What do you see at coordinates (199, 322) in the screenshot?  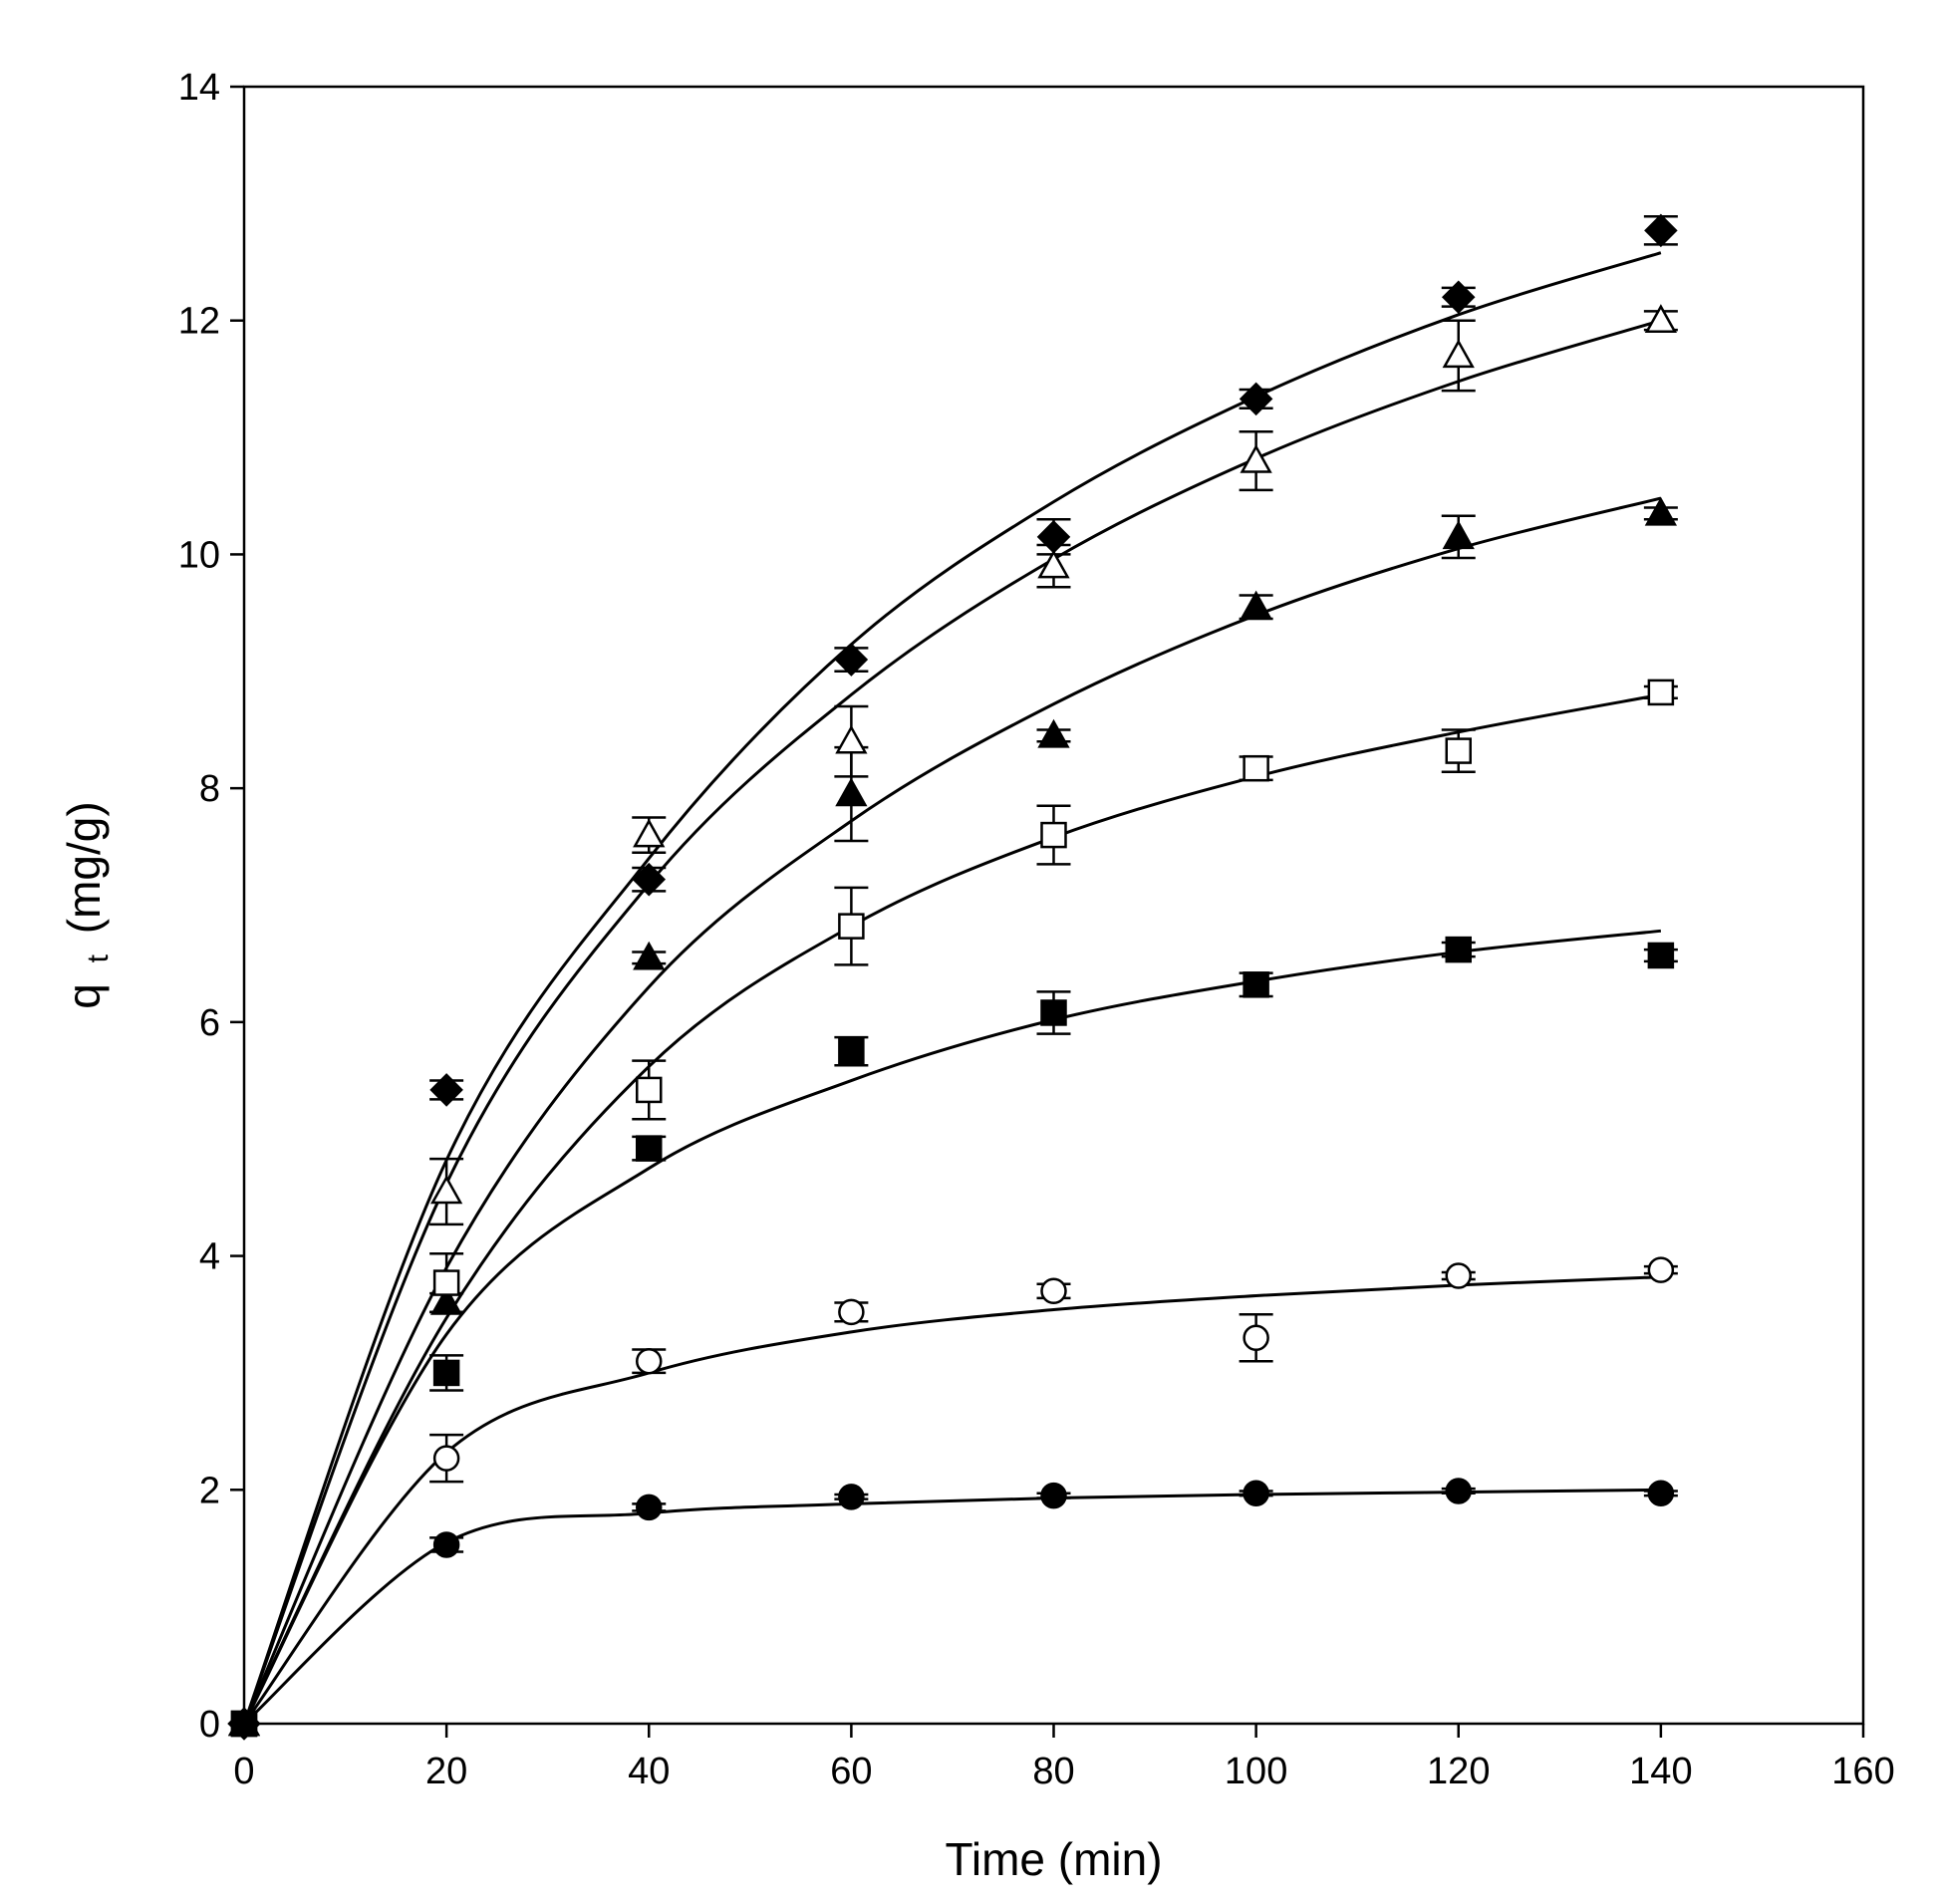 I see `y-tick-label: 12` at bounding box center [199, 322].